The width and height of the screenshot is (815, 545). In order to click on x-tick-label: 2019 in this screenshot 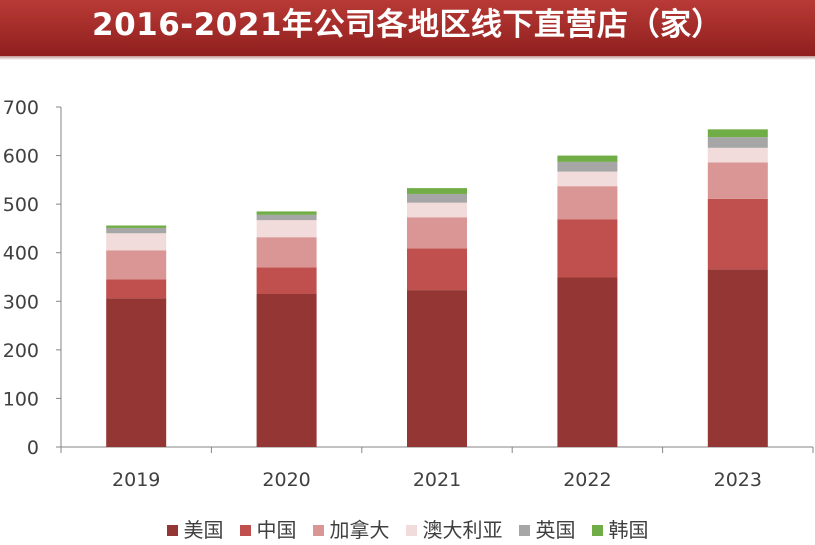, I will do `click(136, 480)`.